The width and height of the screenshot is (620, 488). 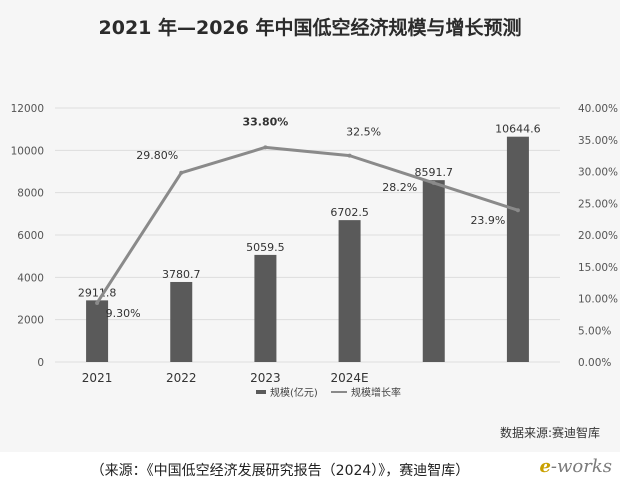 What do you see at coordinates (265, 378) in the screenshot?
I see `category-label: 2023` at bounding box center [265, 378].